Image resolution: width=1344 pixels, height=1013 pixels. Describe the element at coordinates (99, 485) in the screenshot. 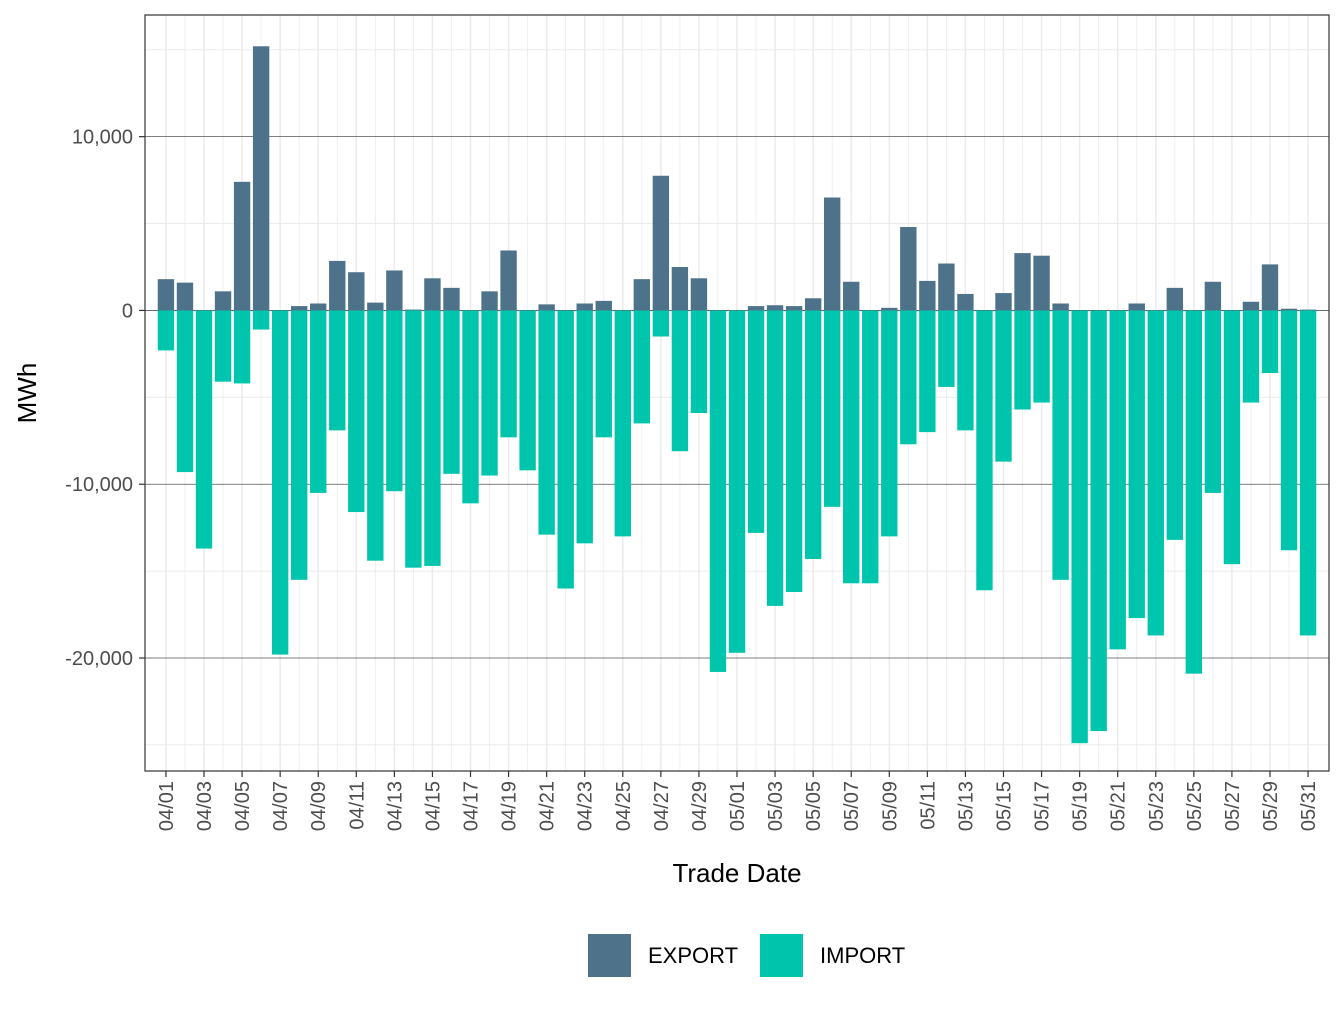

I see `y-tick-label: -10,000` at that location.